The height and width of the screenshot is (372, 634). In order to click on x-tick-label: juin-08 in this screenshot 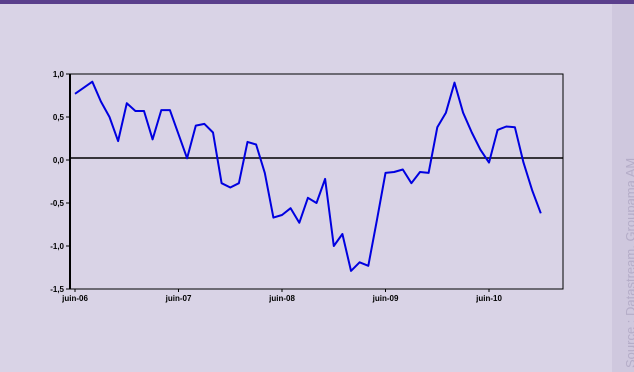, I will do `click(281, 298)`.